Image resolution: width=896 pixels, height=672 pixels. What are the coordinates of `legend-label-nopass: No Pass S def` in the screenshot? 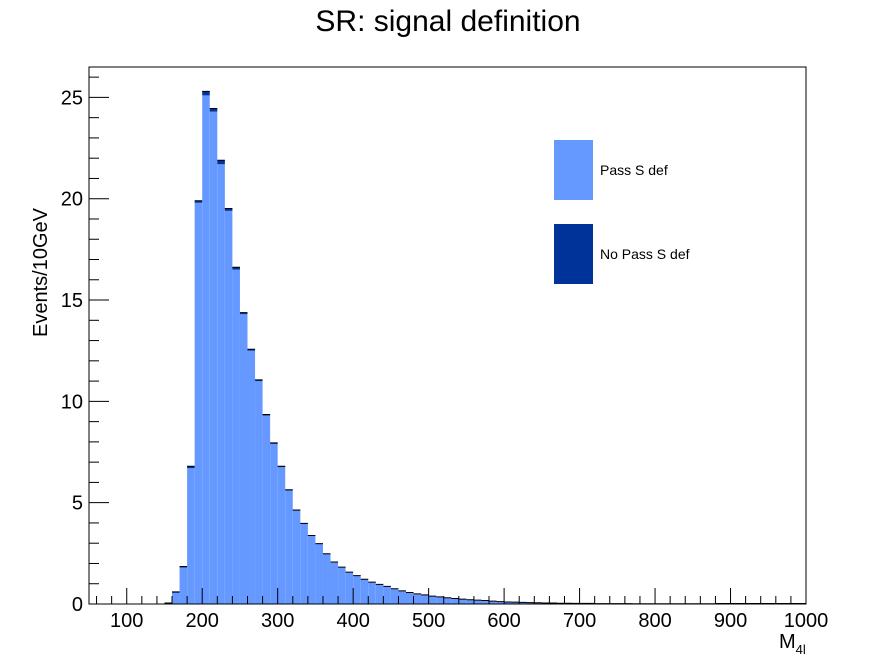 It's located at (645, 254).